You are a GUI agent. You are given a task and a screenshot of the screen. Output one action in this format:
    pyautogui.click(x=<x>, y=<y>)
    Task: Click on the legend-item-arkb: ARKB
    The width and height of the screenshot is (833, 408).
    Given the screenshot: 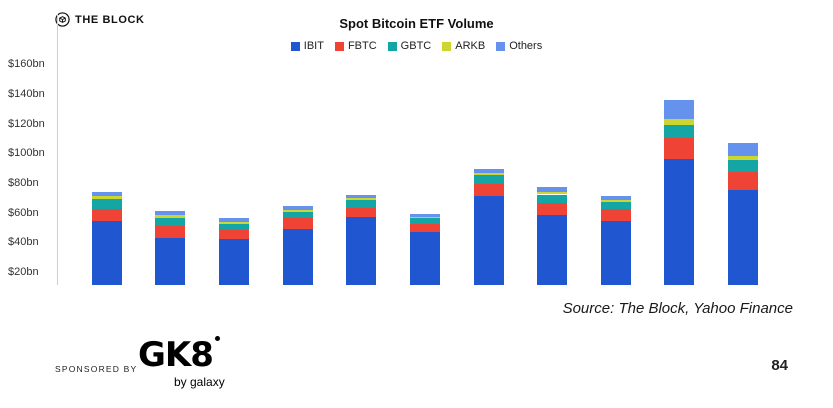 What is the action you would take?
    pyautogui.click(x=463, y=46)
    